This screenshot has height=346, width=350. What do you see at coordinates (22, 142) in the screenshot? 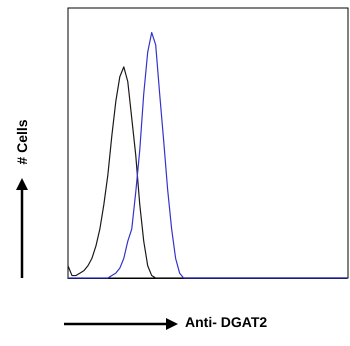
I see `y-axis-title: # Cells` at bounding box center [22, 142].